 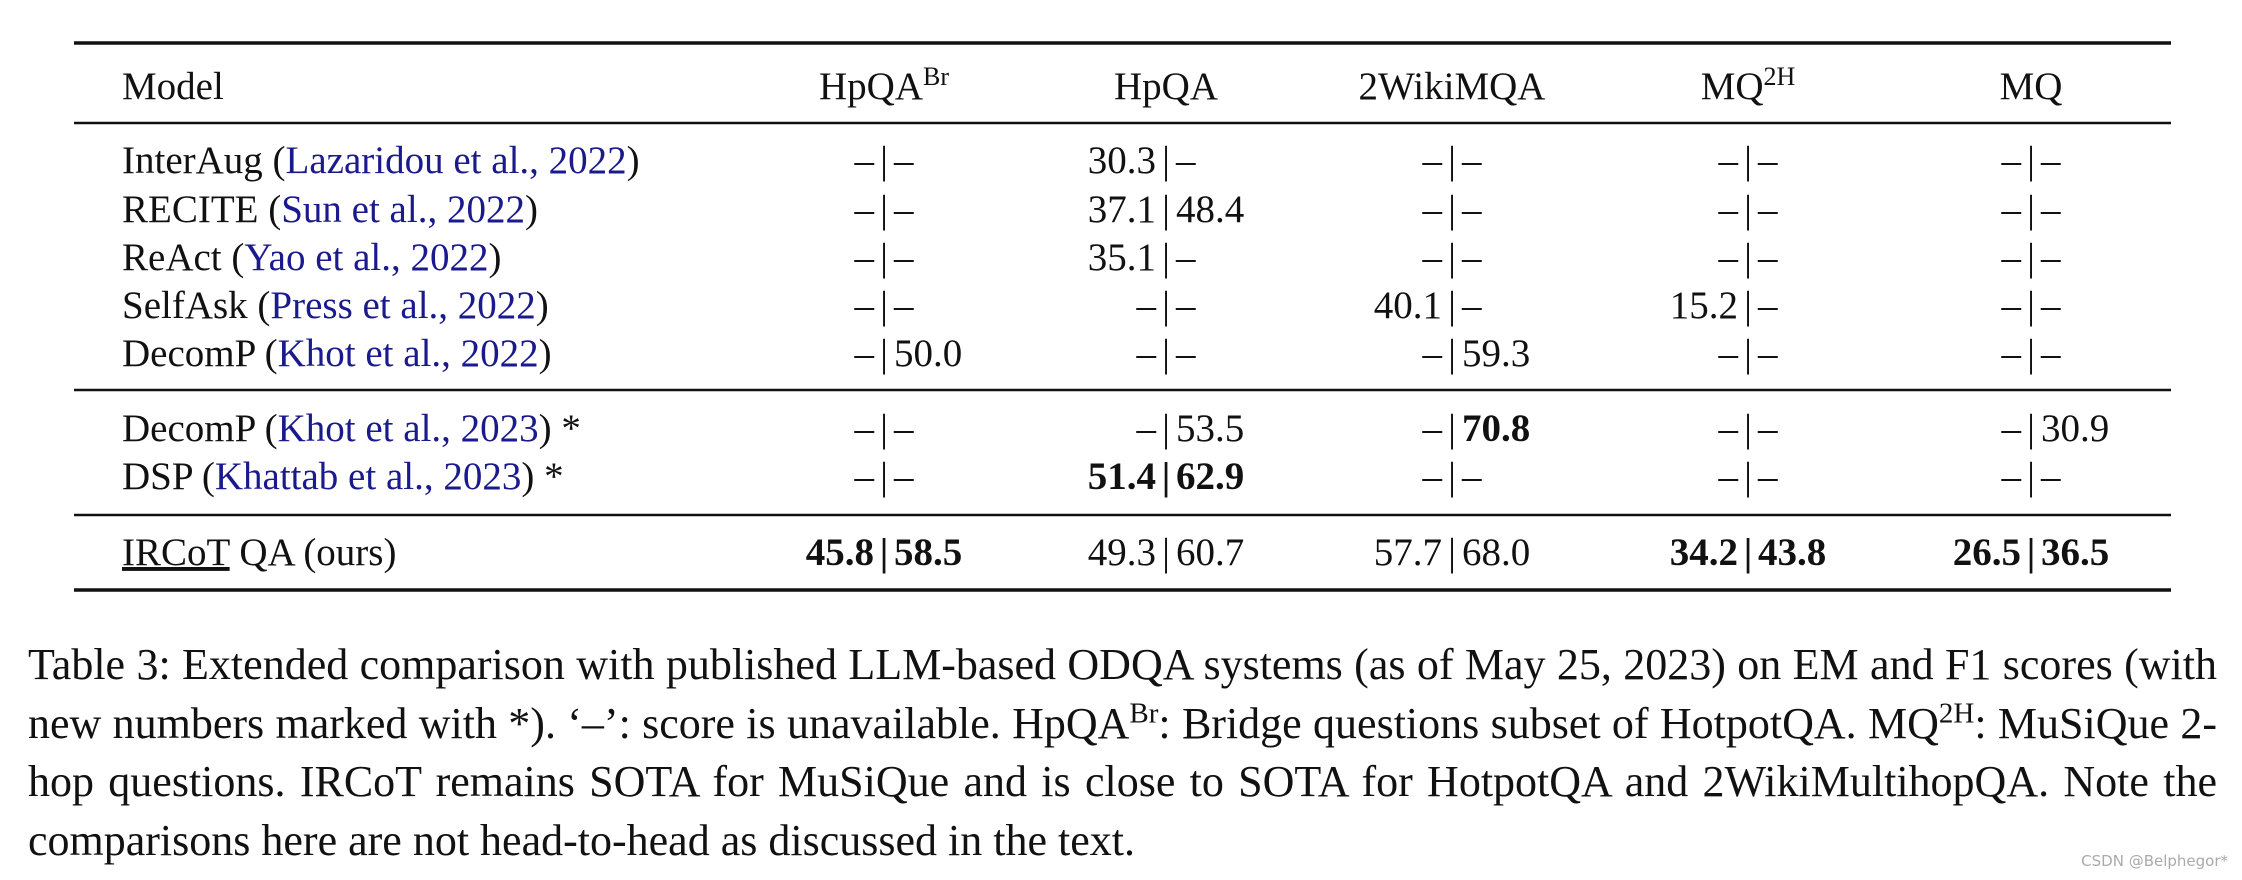 What do you see at coordinates (1210, 428) in the screenshot?
I see `f1-score: 53.5` at bounding box center [1210, 428].